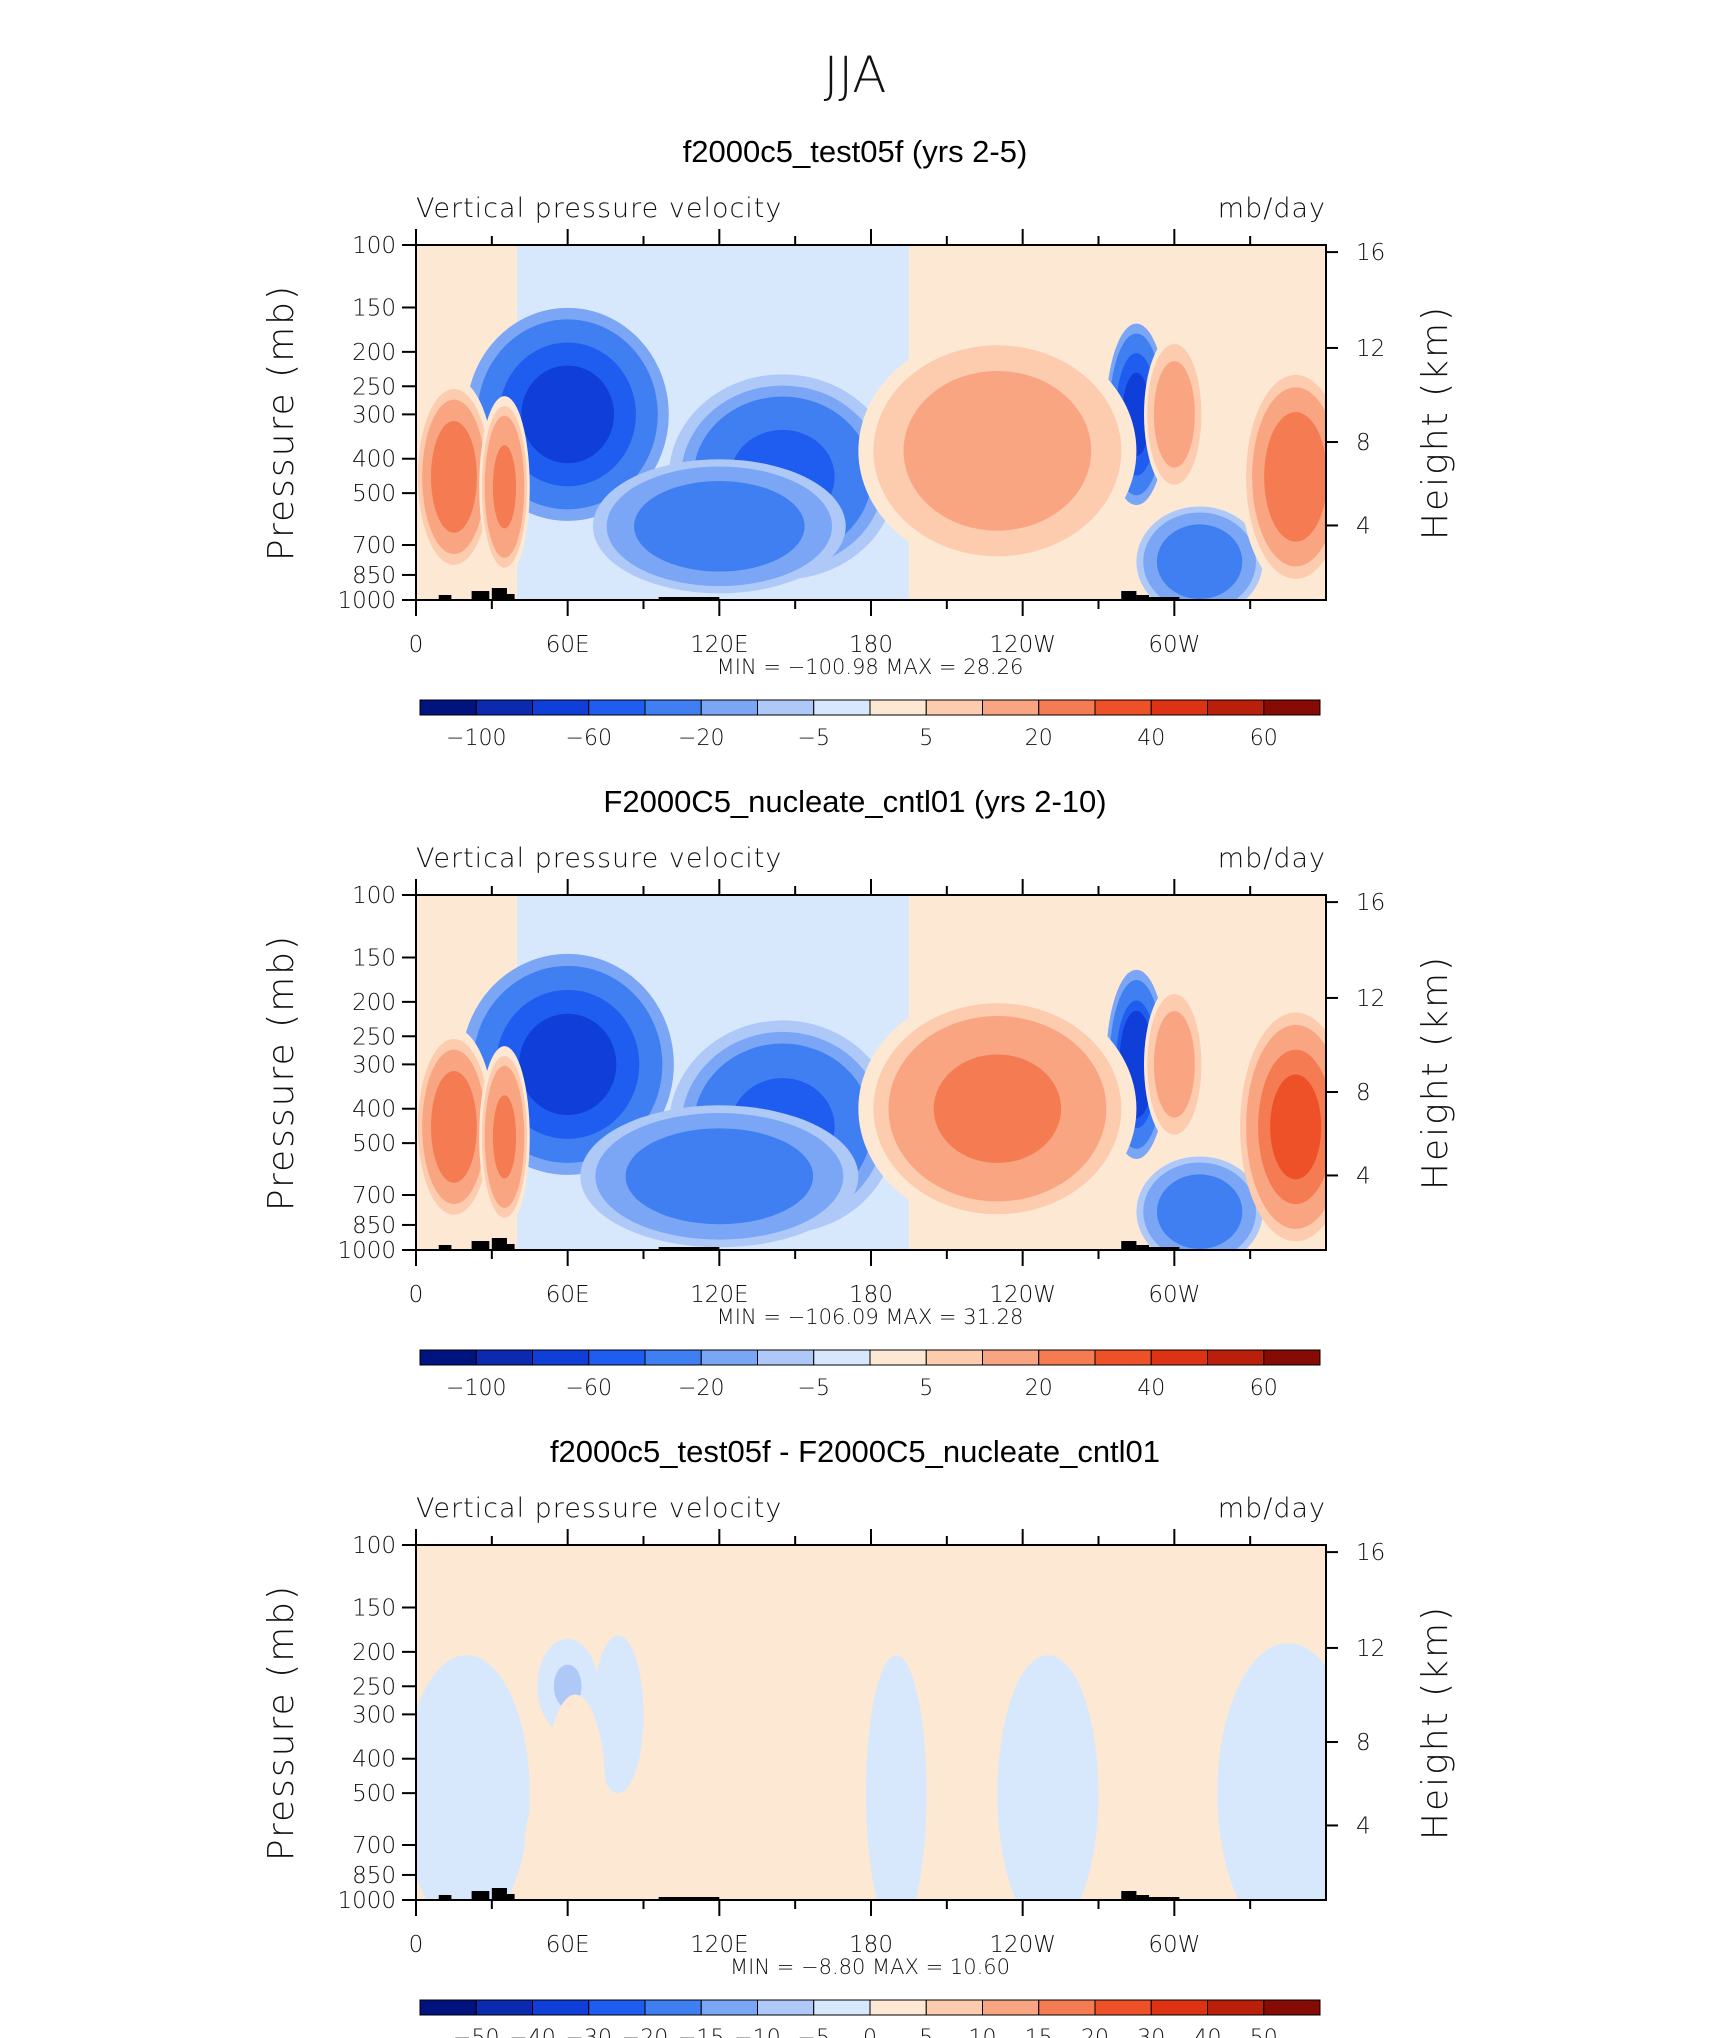 The height and width of the screenshot is (2038, 1710). What do you see at coordinates (366, 1251) in the screenshot?
I see `y-tick-label: 1000` at bounding box center [366, 1251].